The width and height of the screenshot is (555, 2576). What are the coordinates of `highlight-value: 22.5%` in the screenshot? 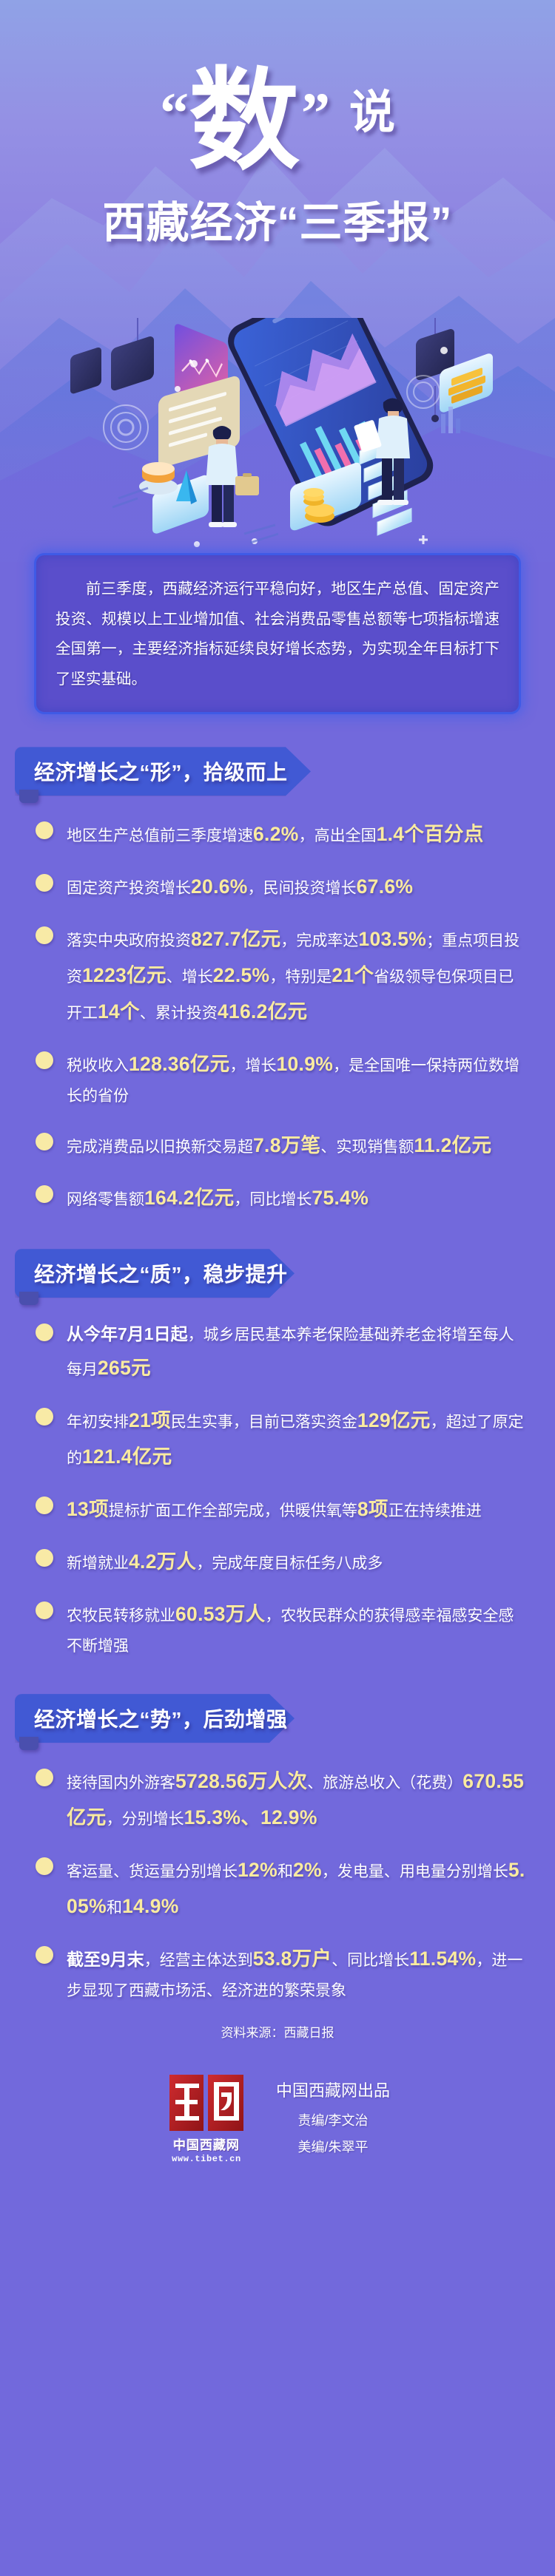 It's located at (241, 975).